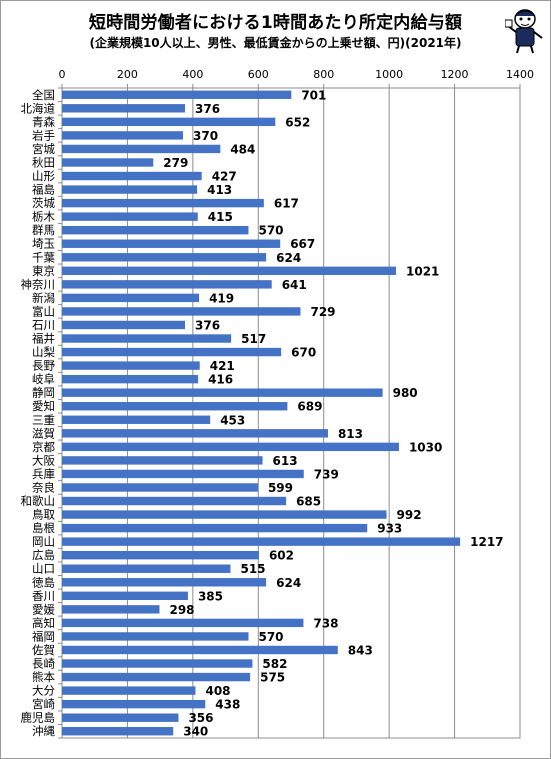 The height and width of the screenshot is (759, 551). Describe the element at coordinates (43, 515) in the screenshot. I see `category-label: 鳥取` at that location.